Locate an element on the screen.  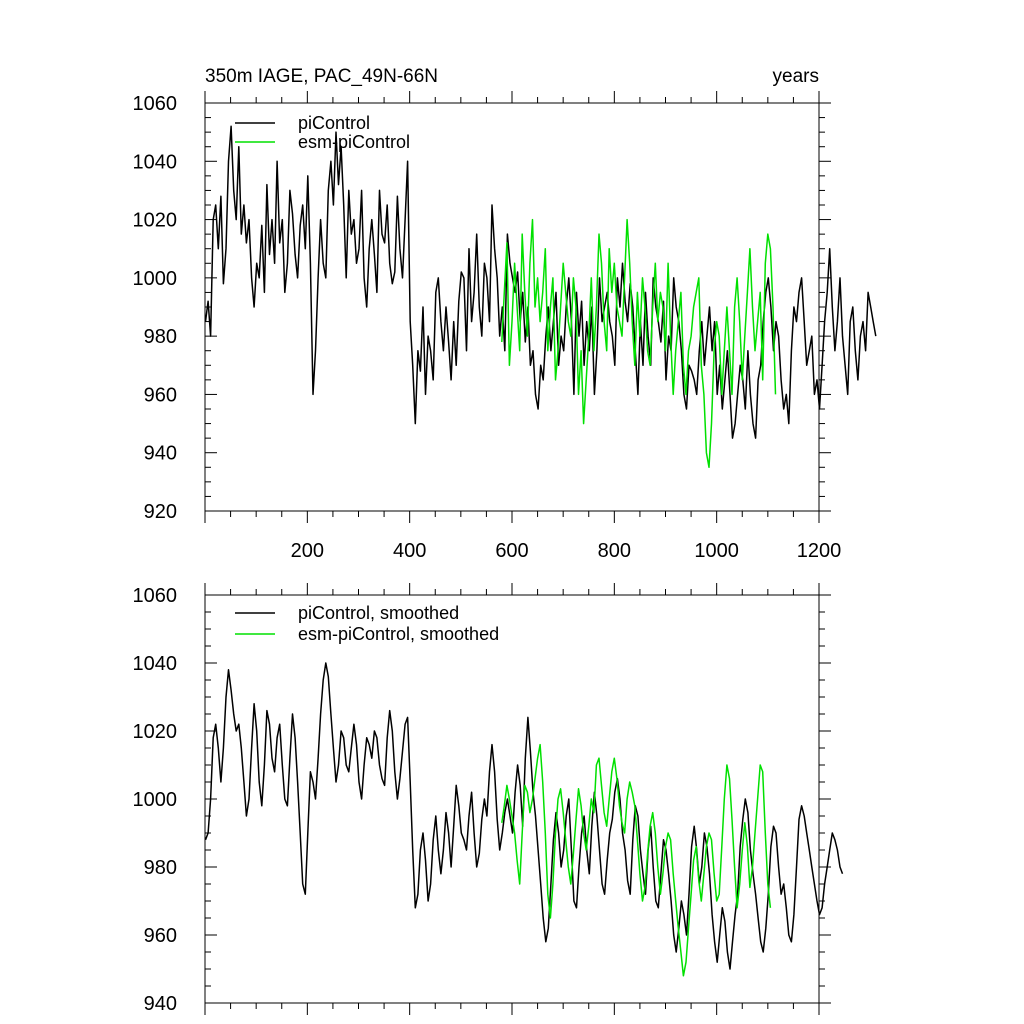
top-legend: piControl esm-piControl is located at coordinates (322, 132).